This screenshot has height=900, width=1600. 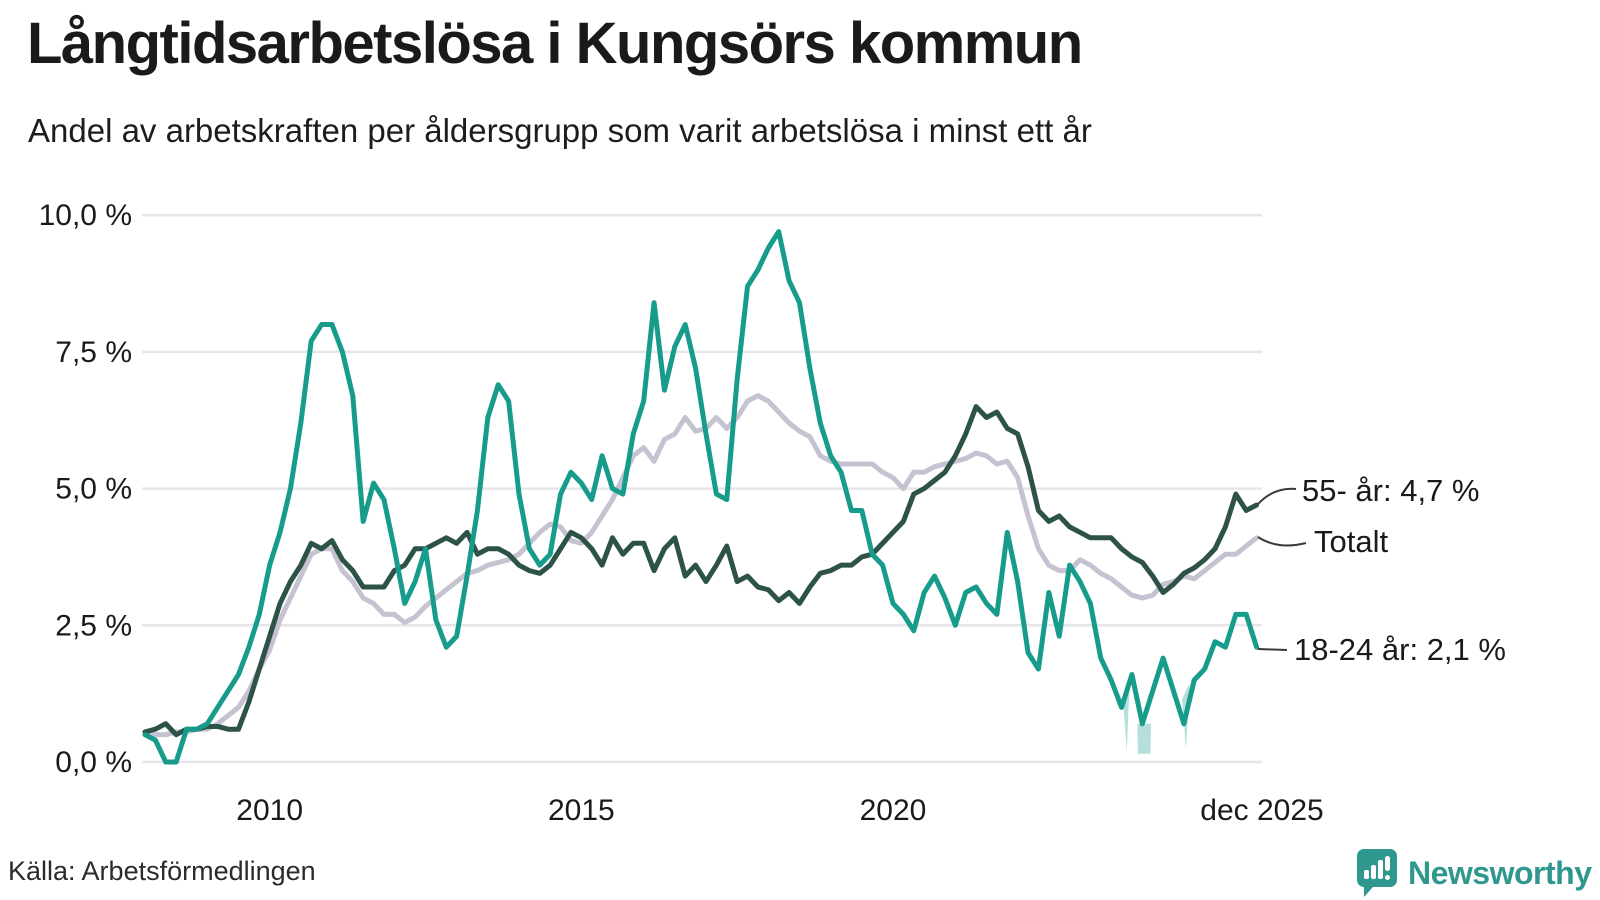 What do you see at coordinates (93, 352) in the screenshot?
I see `y-axis-tick-label: 7,5 %` at bounding box center [93, 352].